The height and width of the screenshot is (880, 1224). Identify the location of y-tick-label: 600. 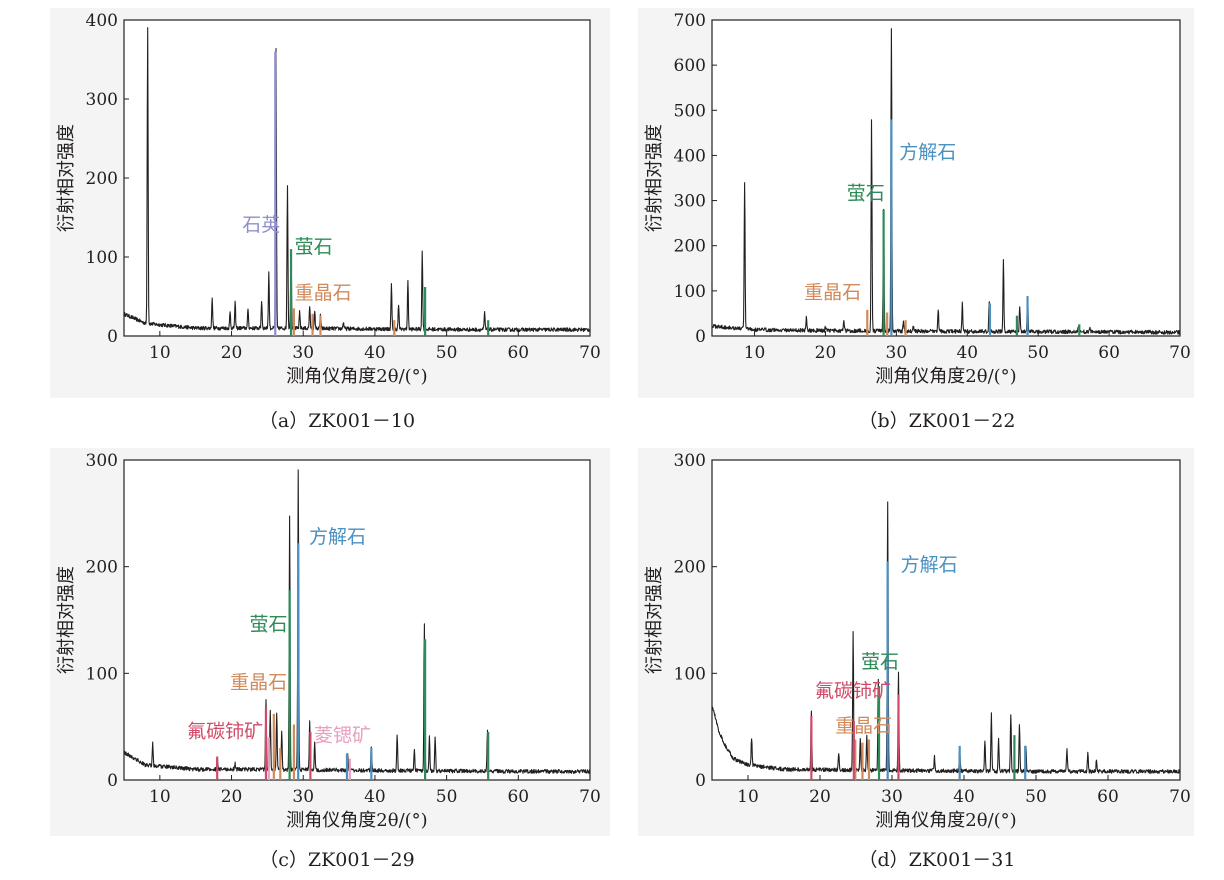
(690, 66).